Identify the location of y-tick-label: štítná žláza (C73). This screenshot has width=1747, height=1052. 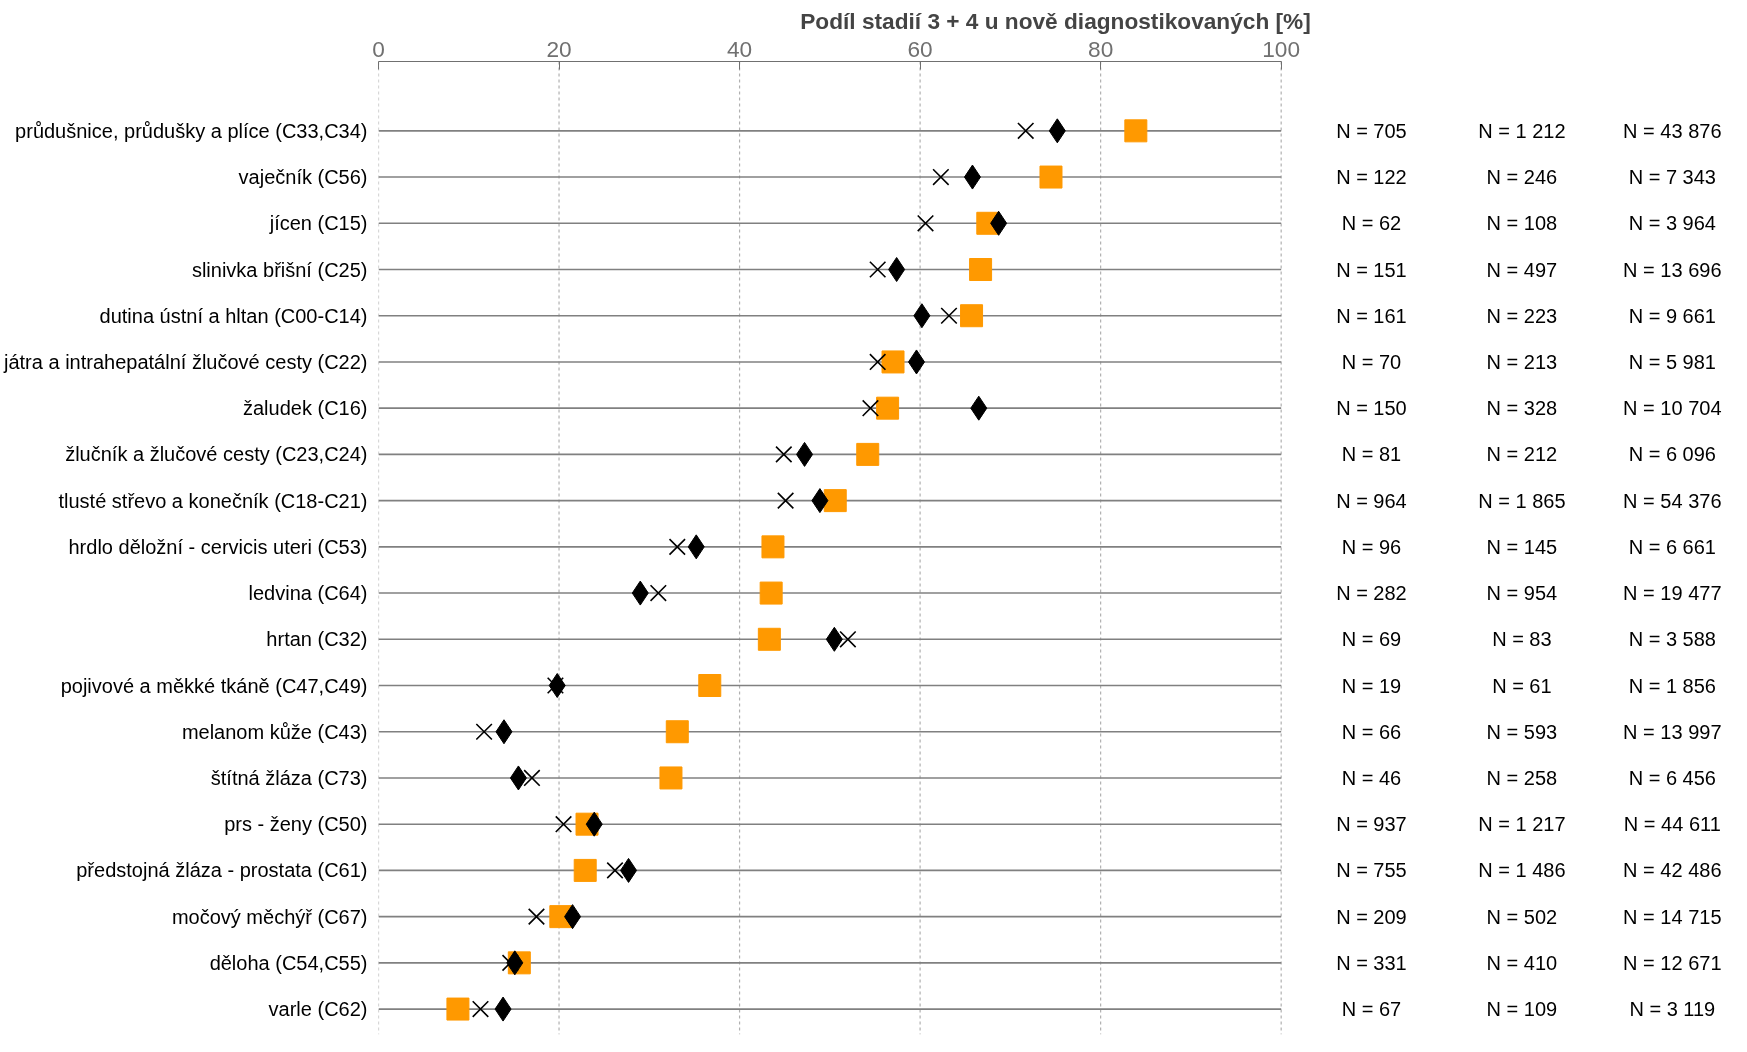
(289, 777).